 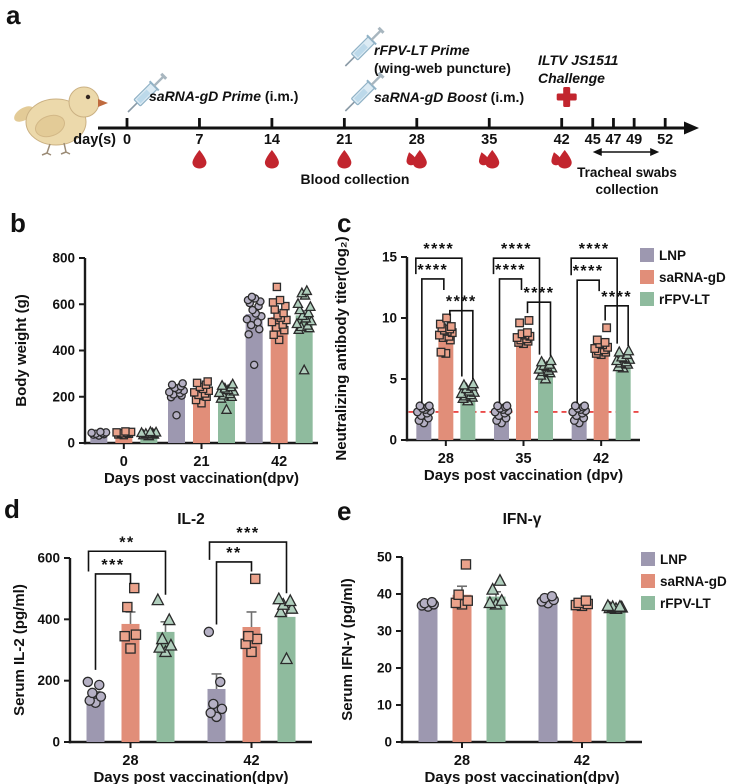 What do you see at coordinates (24, 114) in the screenshot?
I see `chick-tail` at bounding box center [24, 114].